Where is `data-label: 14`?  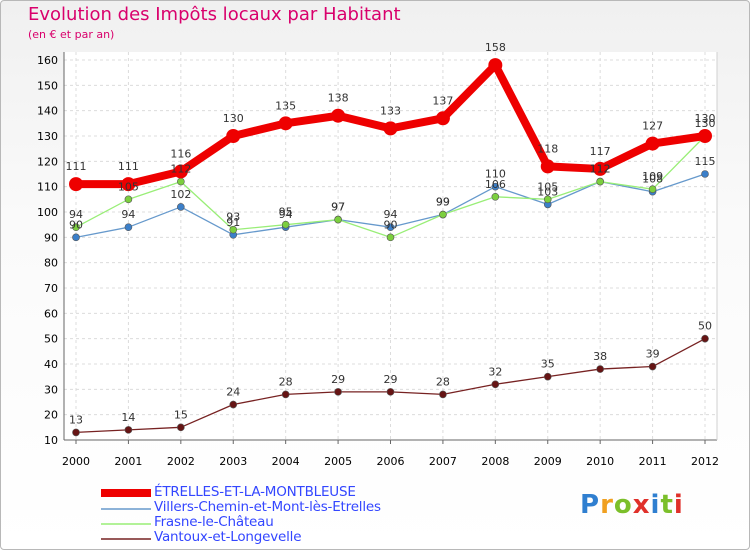 data-label: 14 is located at coordinates (128, 417).